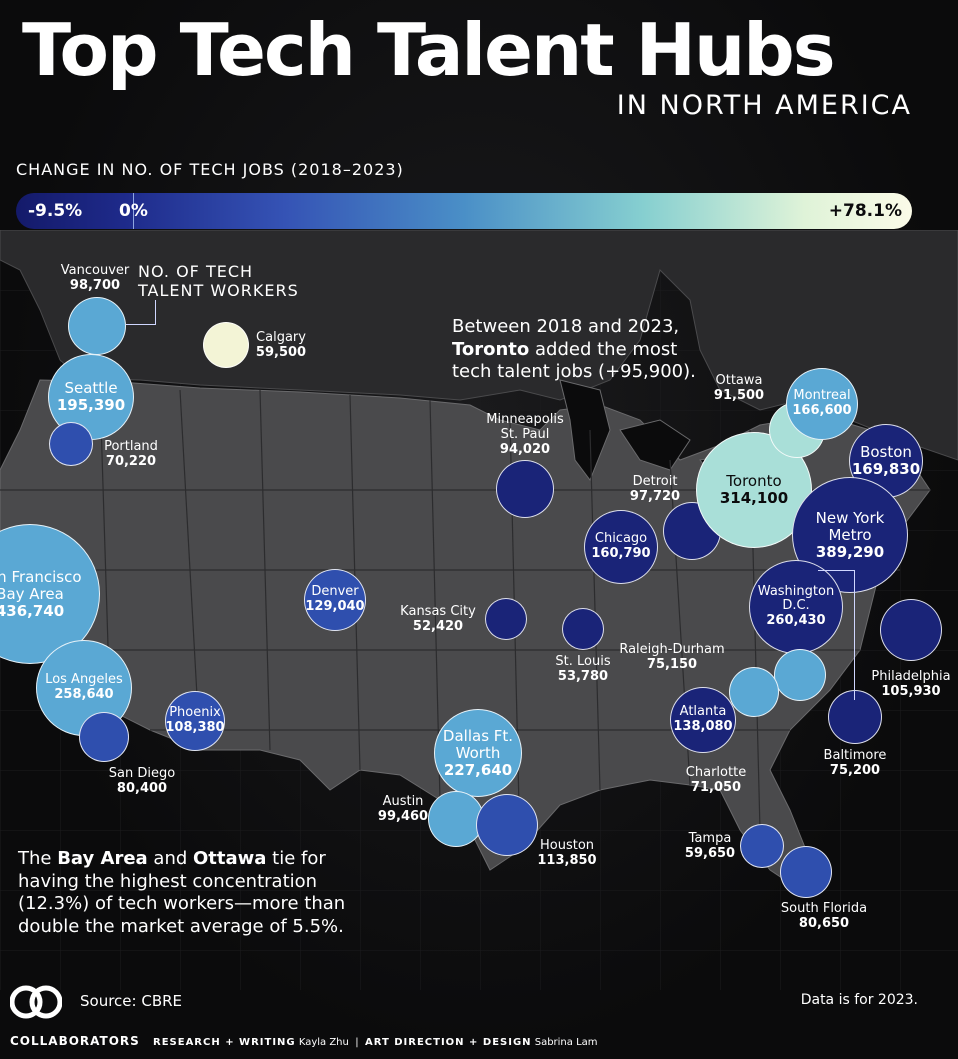  I want to click on bubble-tampa, so click(762, 846).